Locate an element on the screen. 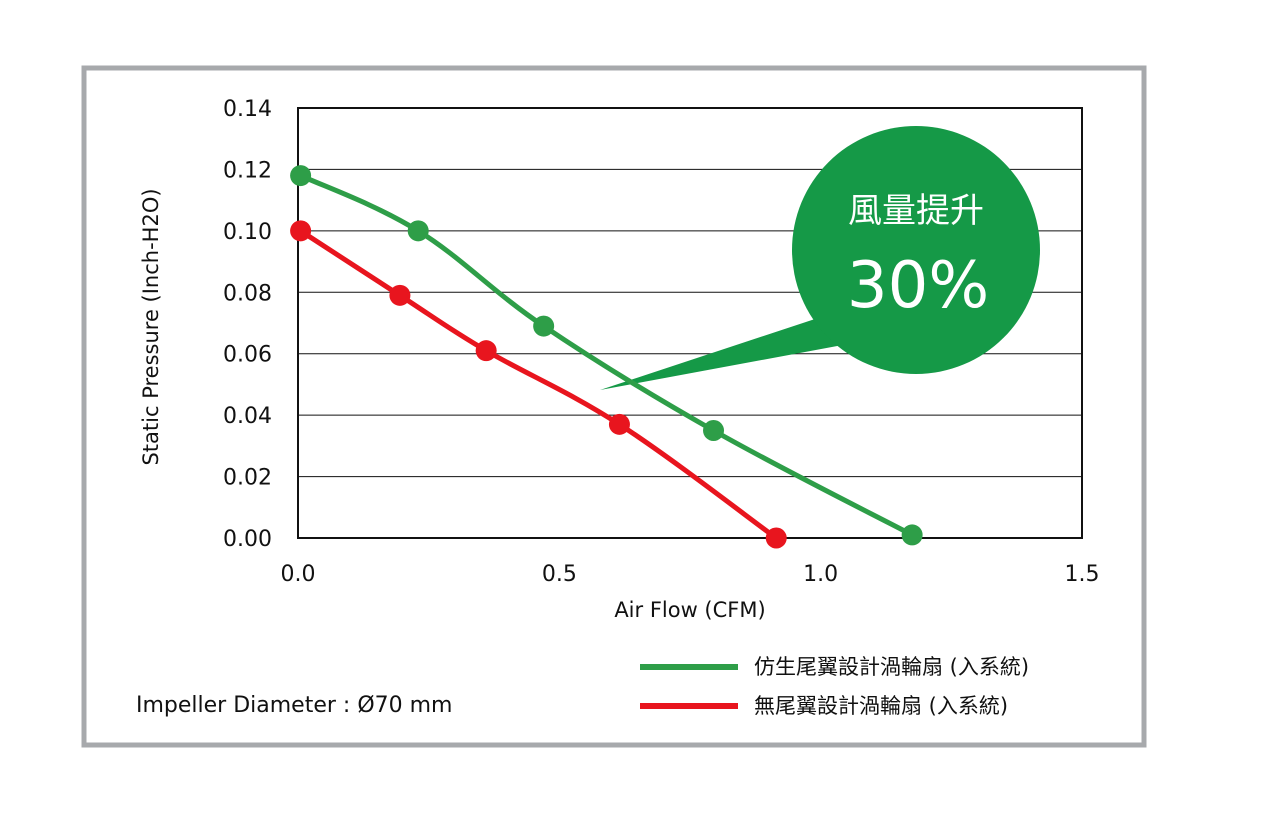 The width and height of the screenshot is (1280, 815). y-tick-label: 0.12 is located at coordinates (247, 170).